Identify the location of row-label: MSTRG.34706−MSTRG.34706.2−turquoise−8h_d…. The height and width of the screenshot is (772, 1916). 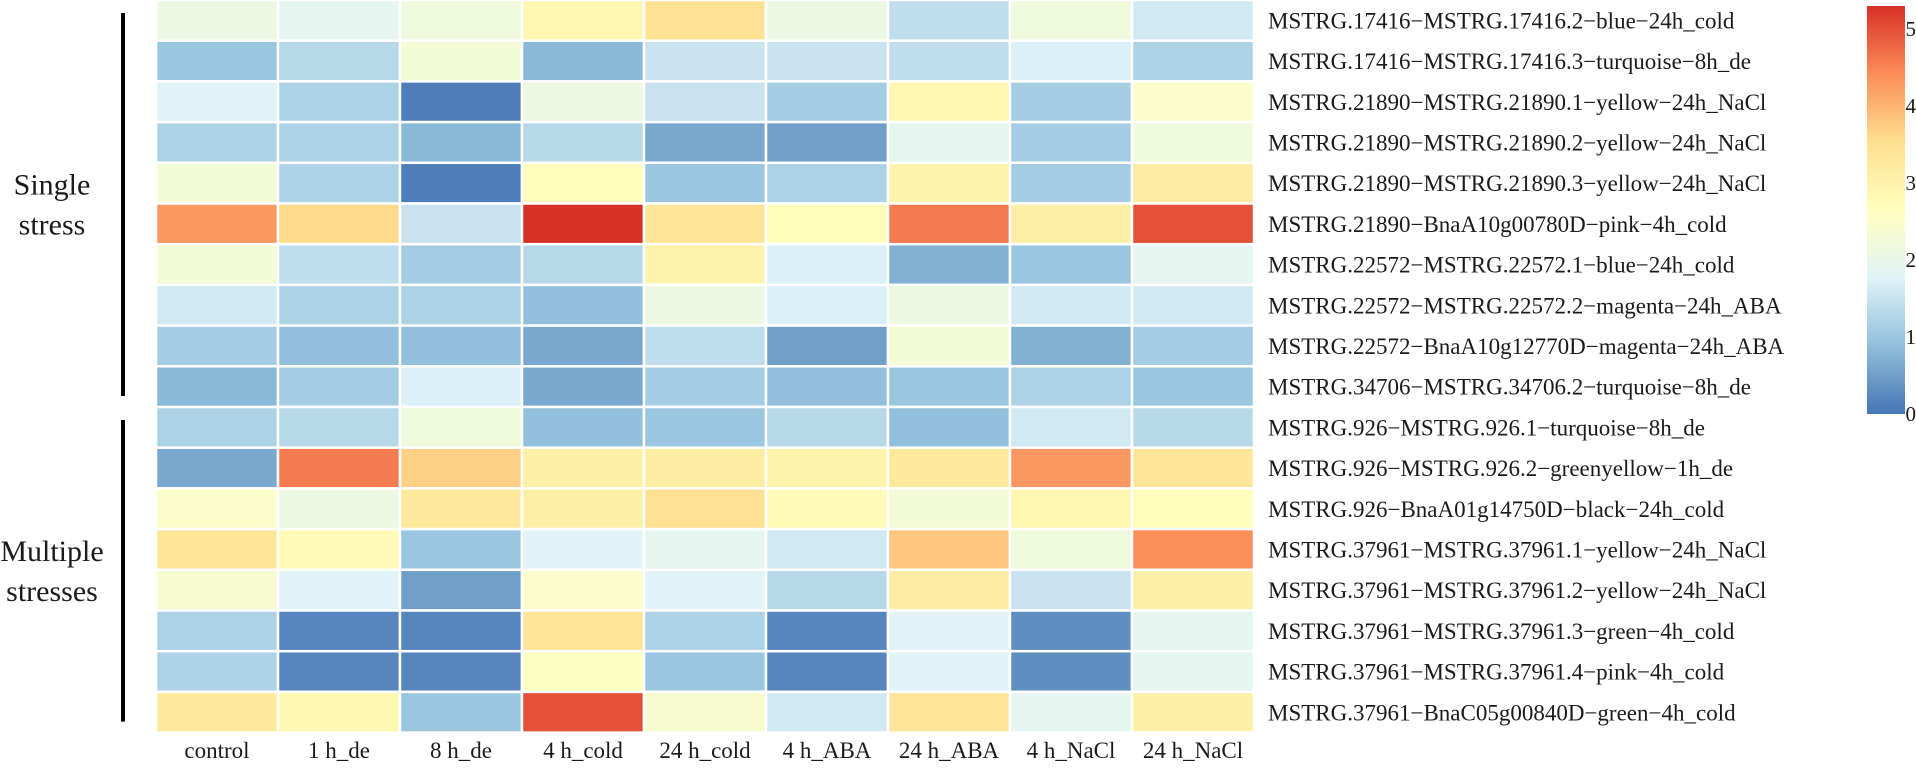
(1509, 387).